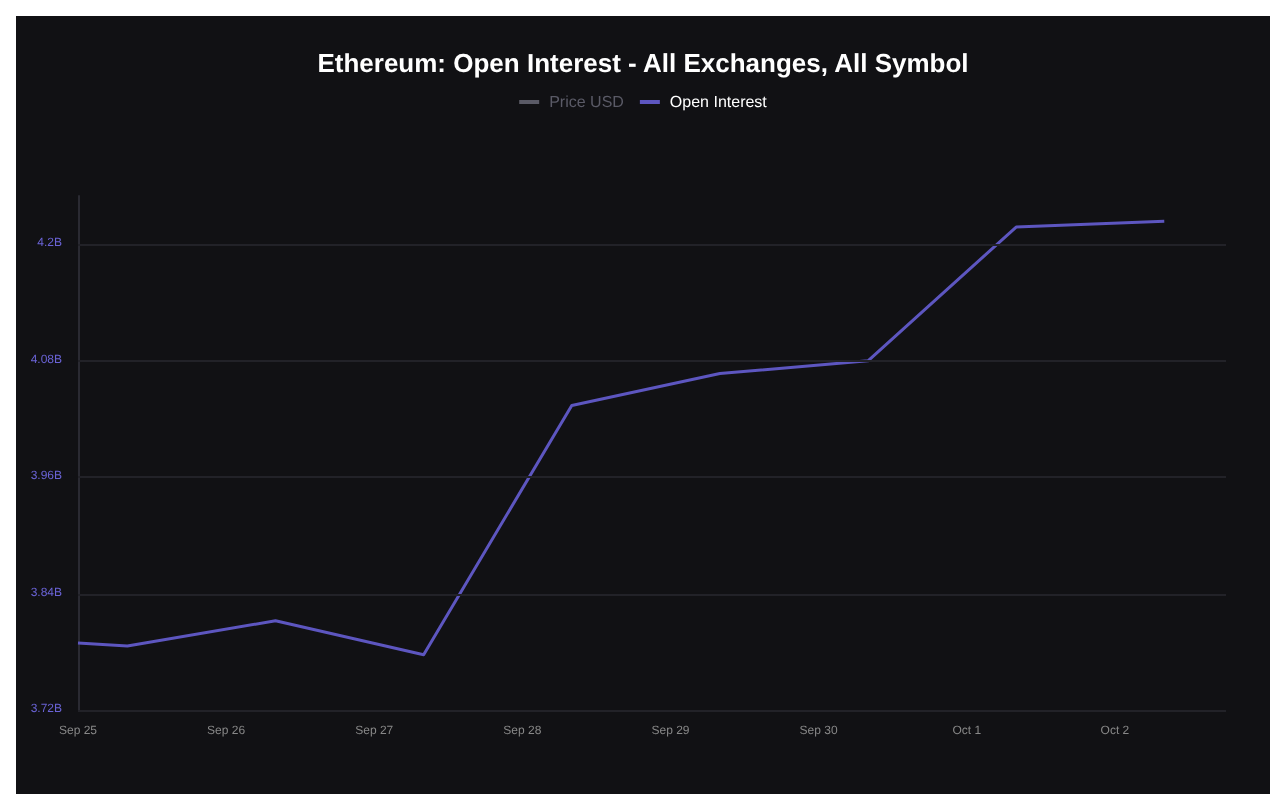  Describe the element at coordinates (719, 102) in the screenshot. I see `legend-label: Open Interest` at that location.